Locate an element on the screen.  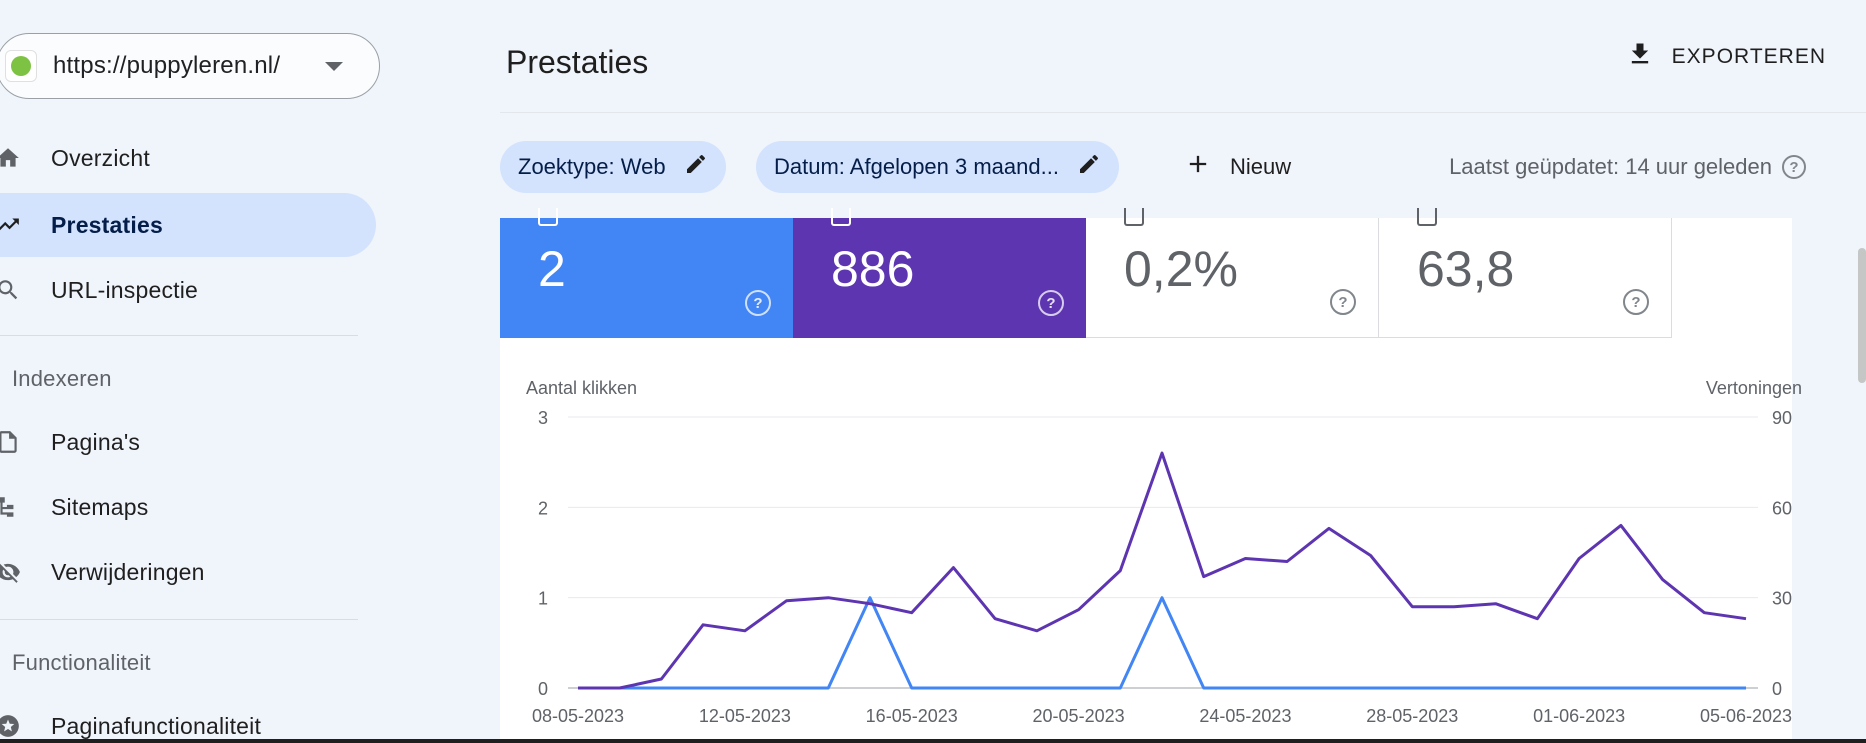
y-tick-right: 30 is located at coordinates (1782, 599).